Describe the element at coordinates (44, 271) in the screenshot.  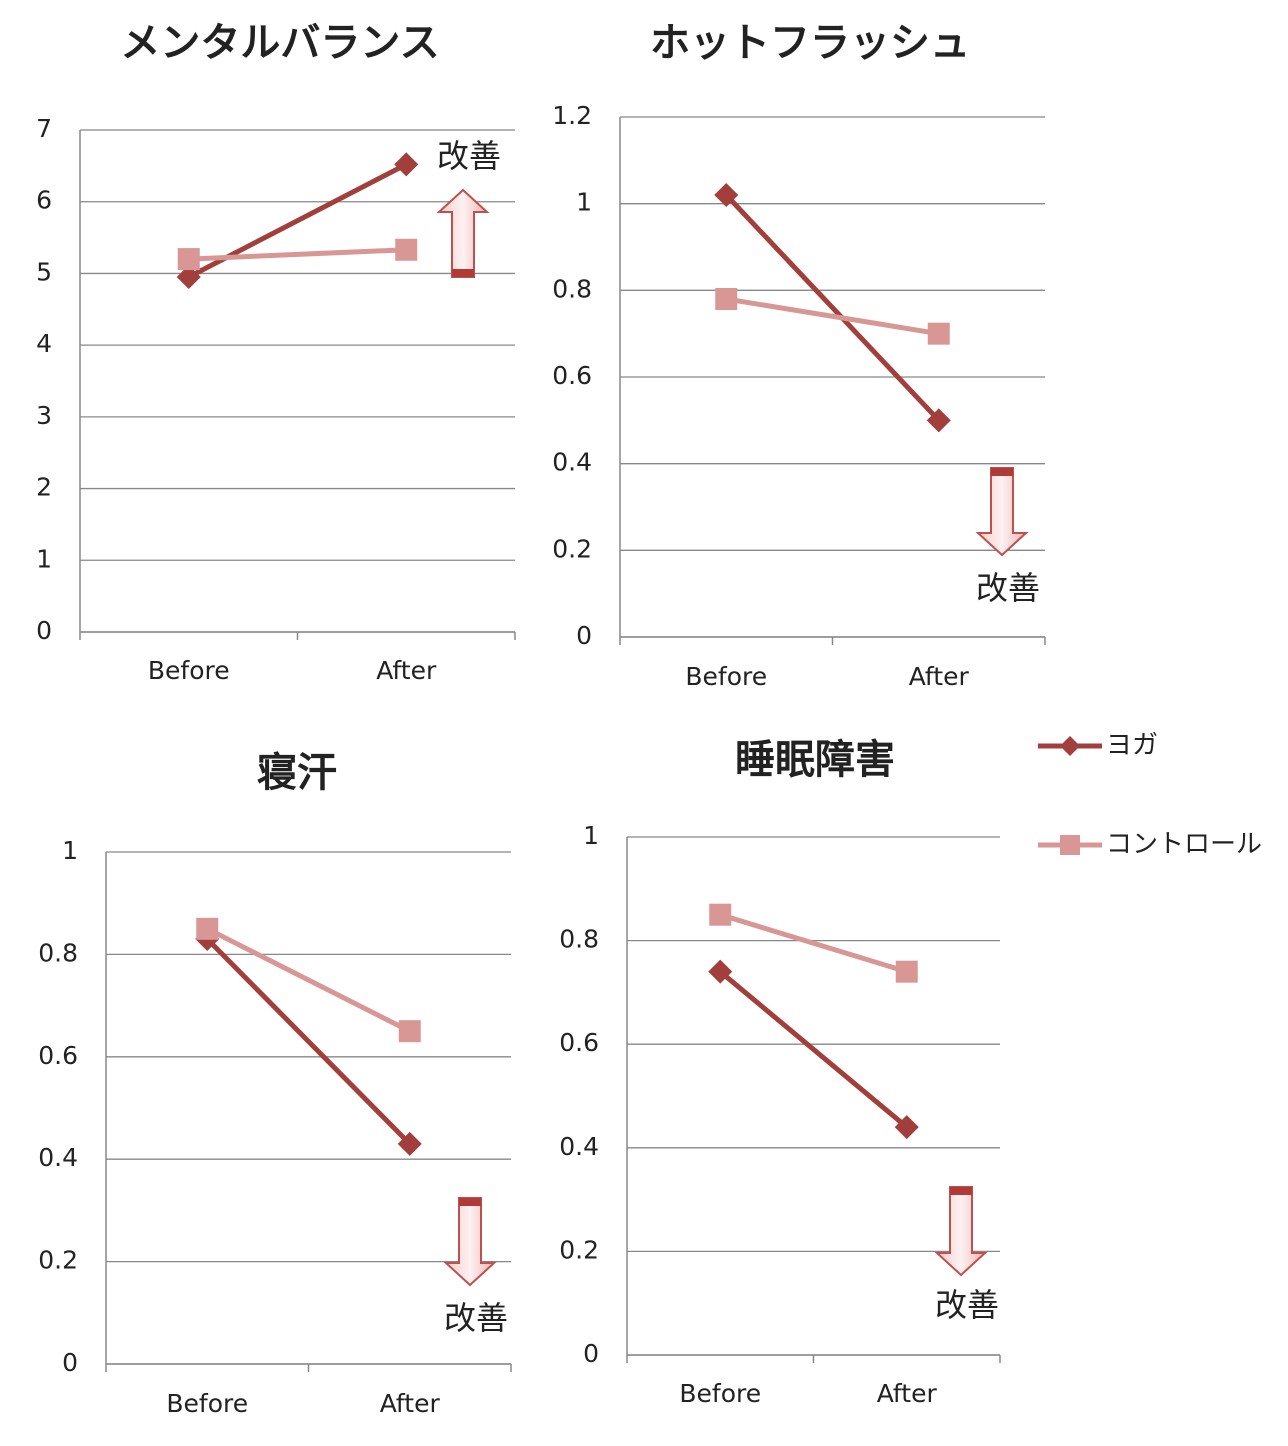
I see `y-tick-label: 5` at that location.